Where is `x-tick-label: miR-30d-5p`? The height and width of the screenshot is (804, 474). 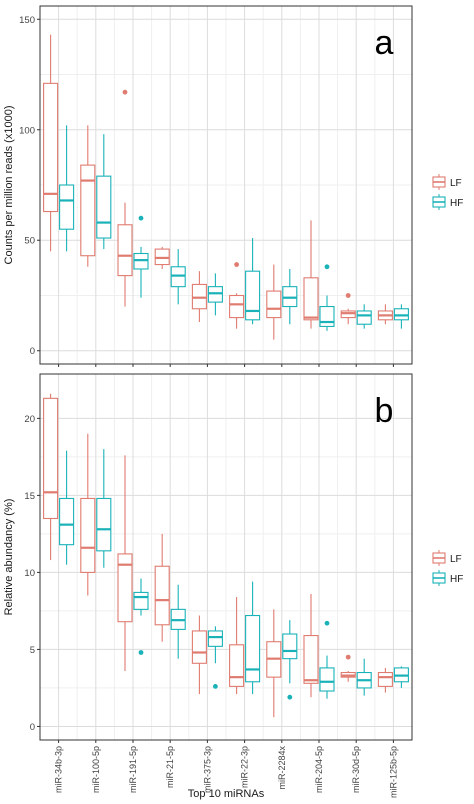
x-tick-label: miR-30d-5p is located at coordinates (356, 769).